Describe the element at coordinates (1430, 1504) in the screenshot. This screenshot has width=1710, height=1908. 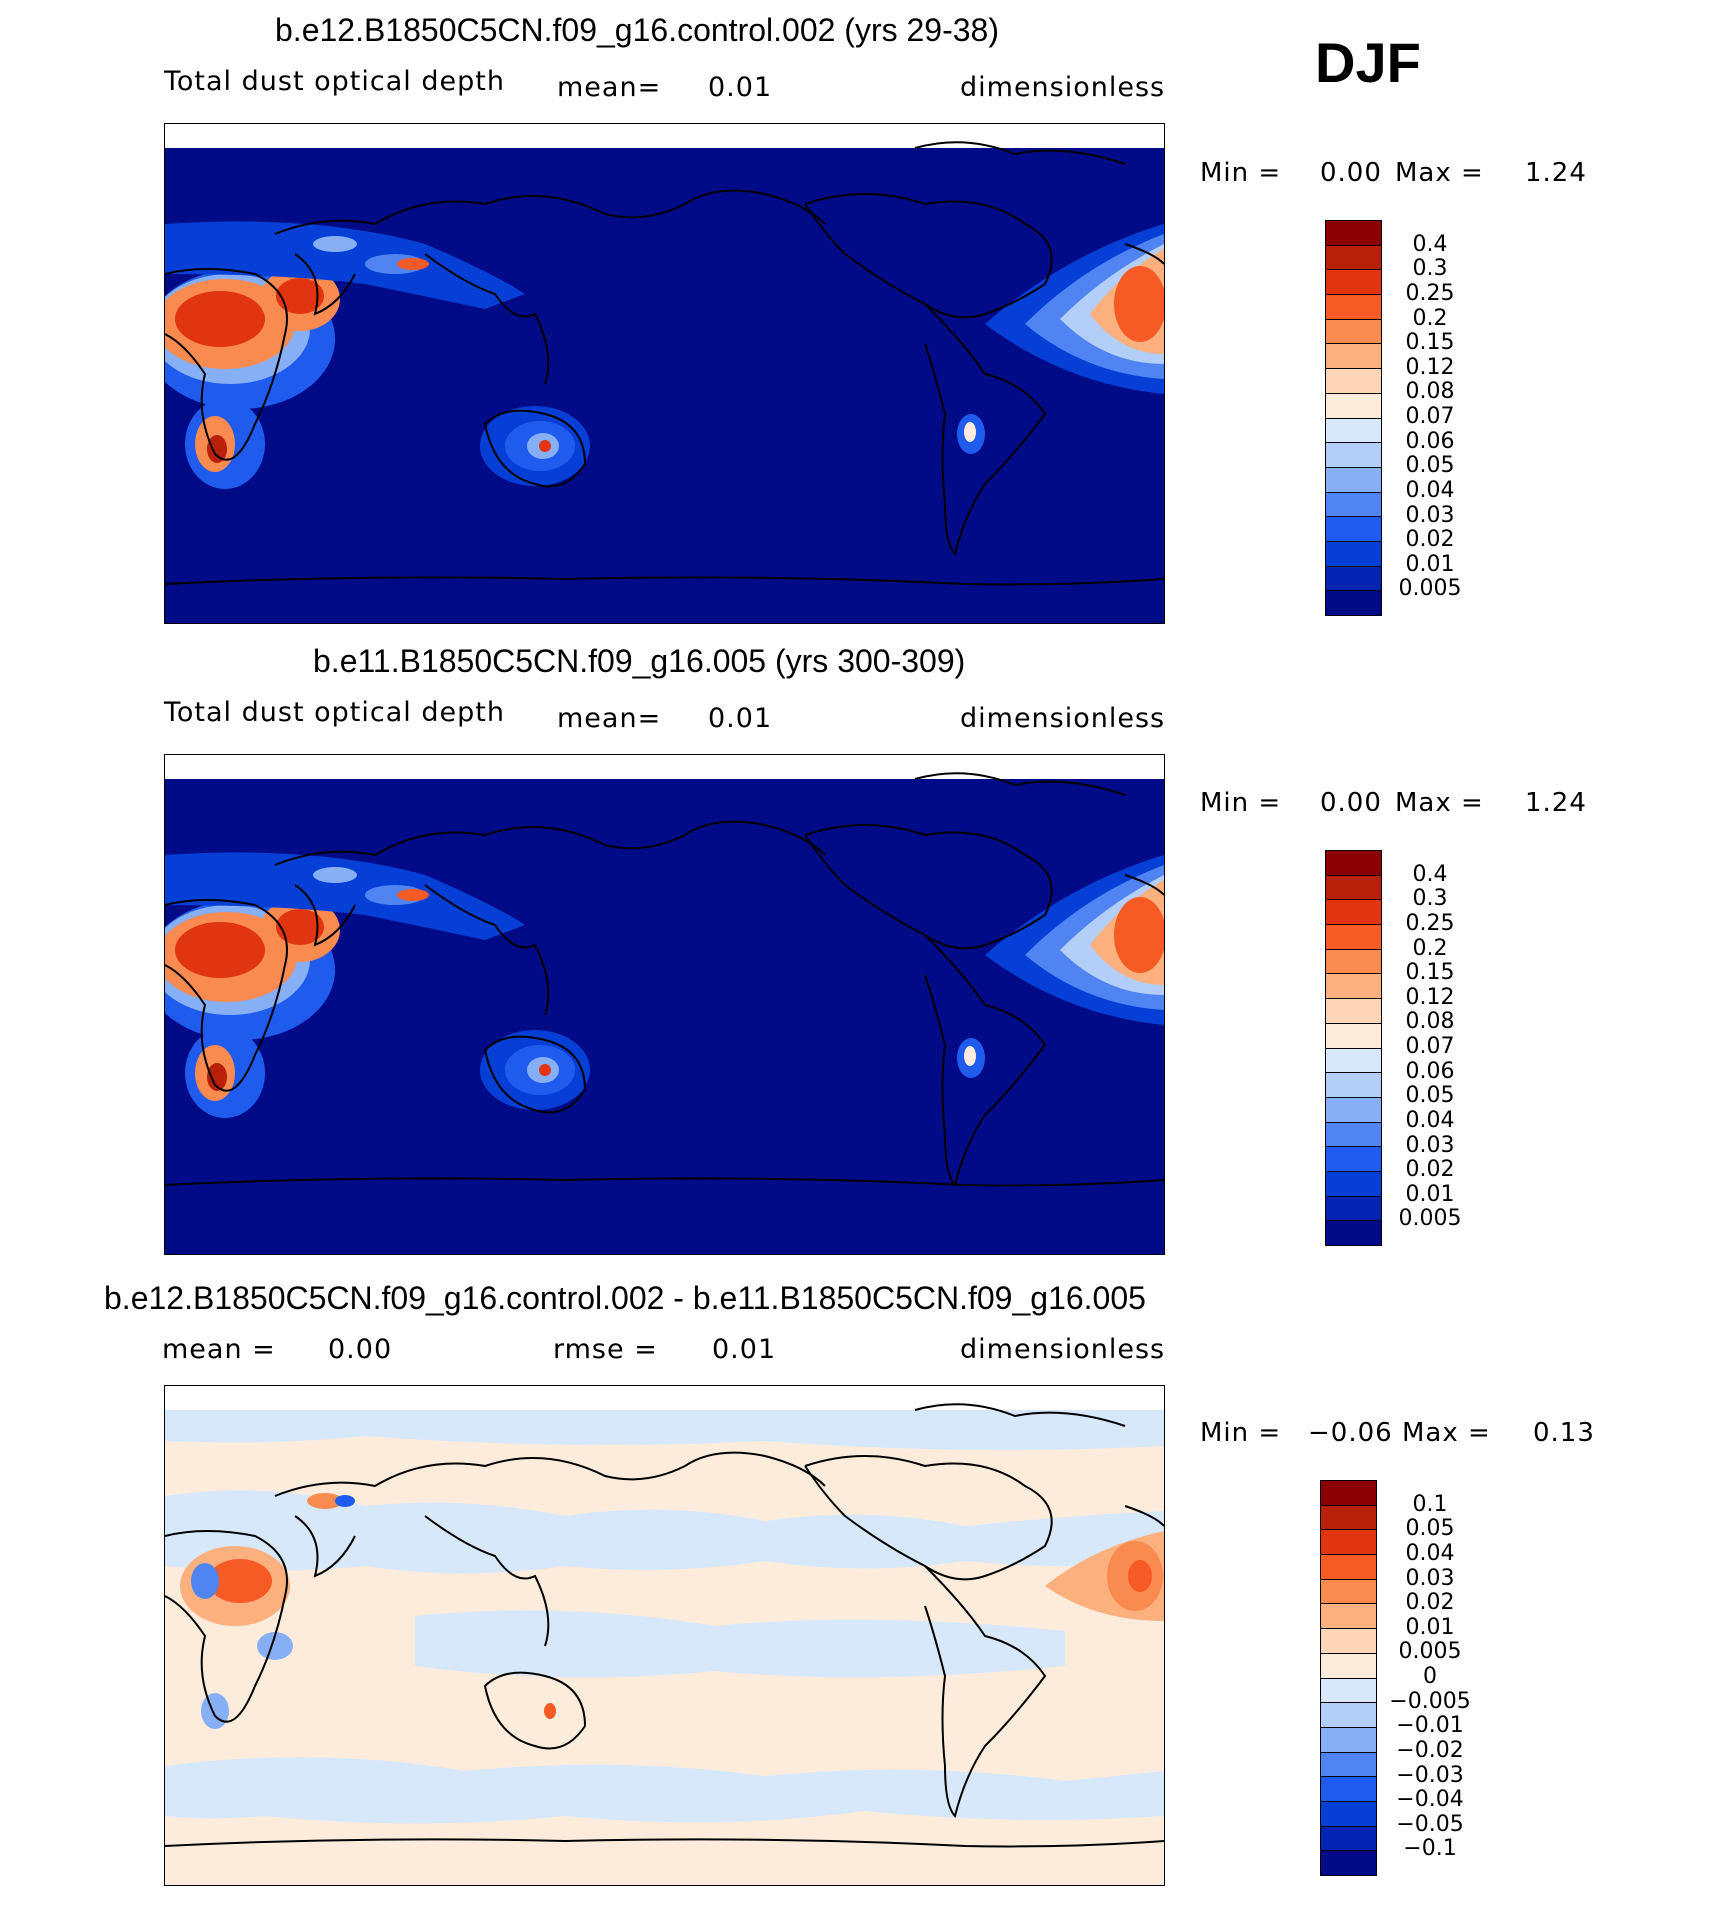
I see `panel3-colorbar-label: 0.1` at that location.